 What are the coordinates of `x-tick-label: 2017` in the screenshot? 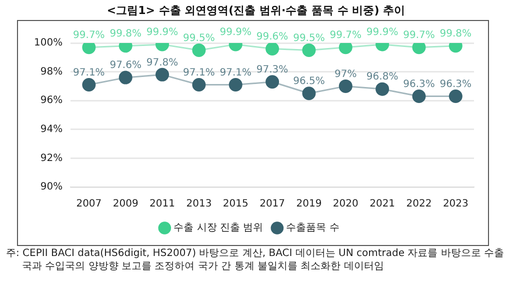 It's located at (273, 204).